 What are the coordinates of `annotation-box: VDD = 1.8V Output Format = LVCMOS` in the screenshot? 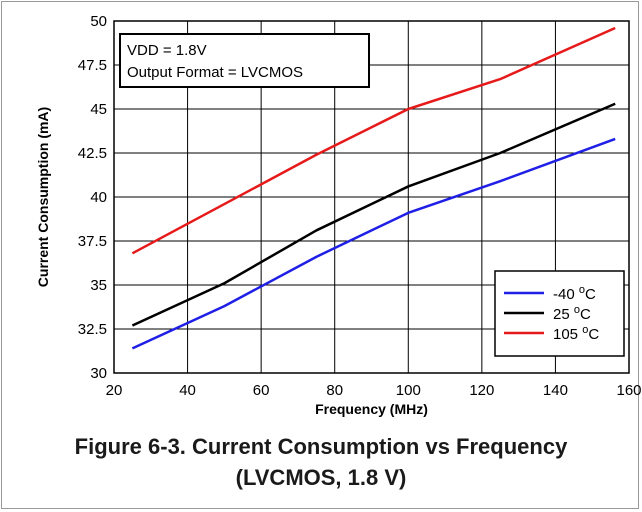 It's located at (244, 60).